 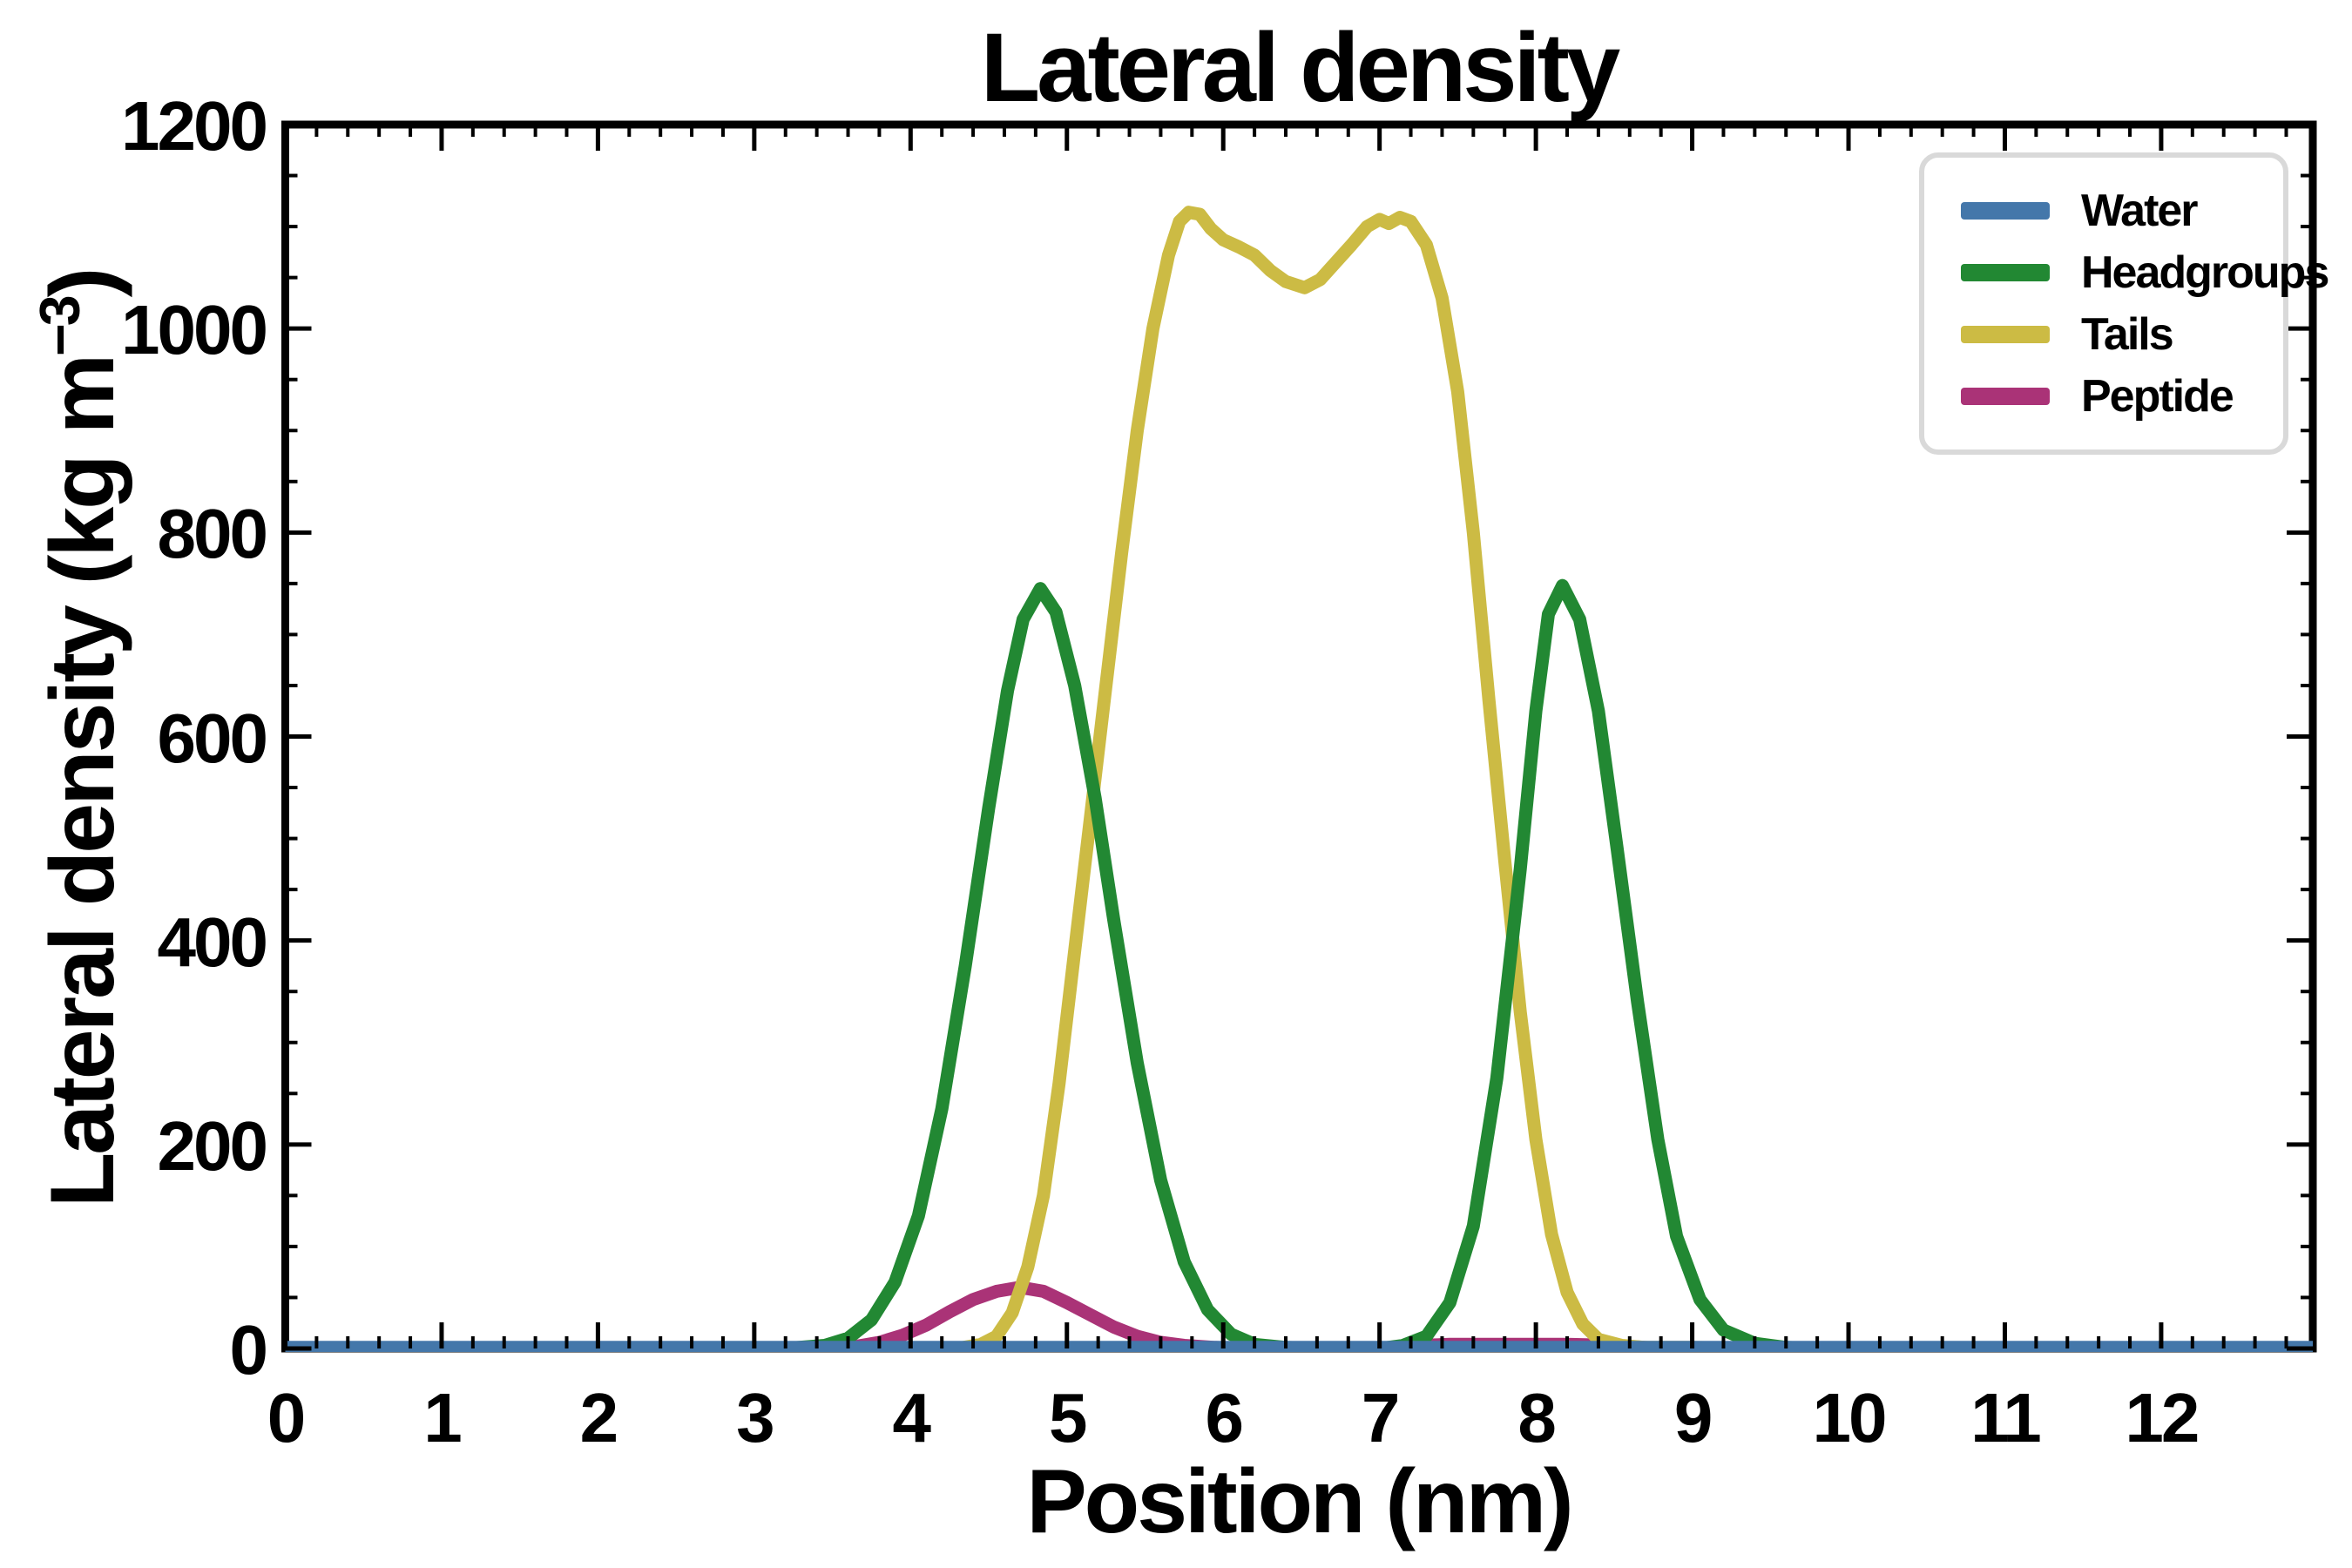 I want to click on y-tick-label-600: 600, so click(x=212, y=738).